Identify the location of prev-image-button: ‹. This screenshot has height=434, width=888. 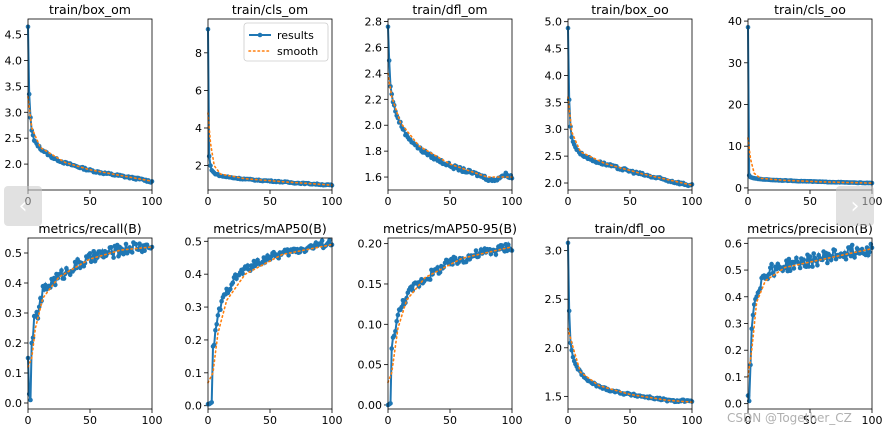
(23, 206).